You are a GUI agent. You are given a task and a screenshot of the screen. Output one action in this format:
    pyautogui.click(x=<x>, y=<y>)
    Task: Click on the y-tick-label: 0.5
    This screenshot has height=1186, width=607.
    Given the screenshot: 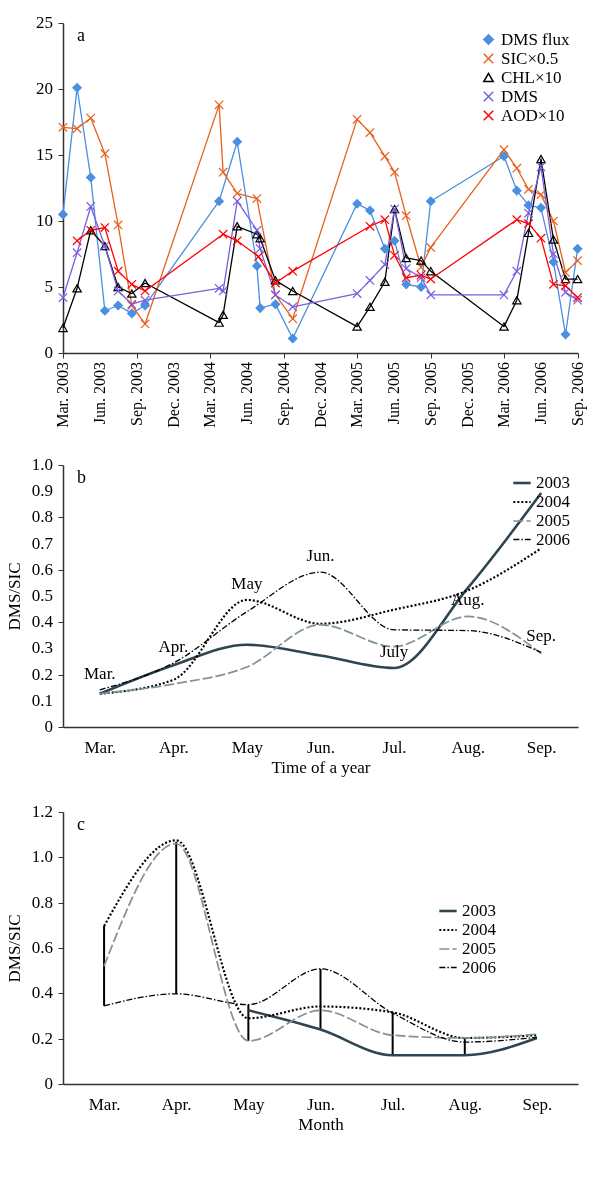 What is the action you would take?
    pyautogui.click(x=42, y=595)
    